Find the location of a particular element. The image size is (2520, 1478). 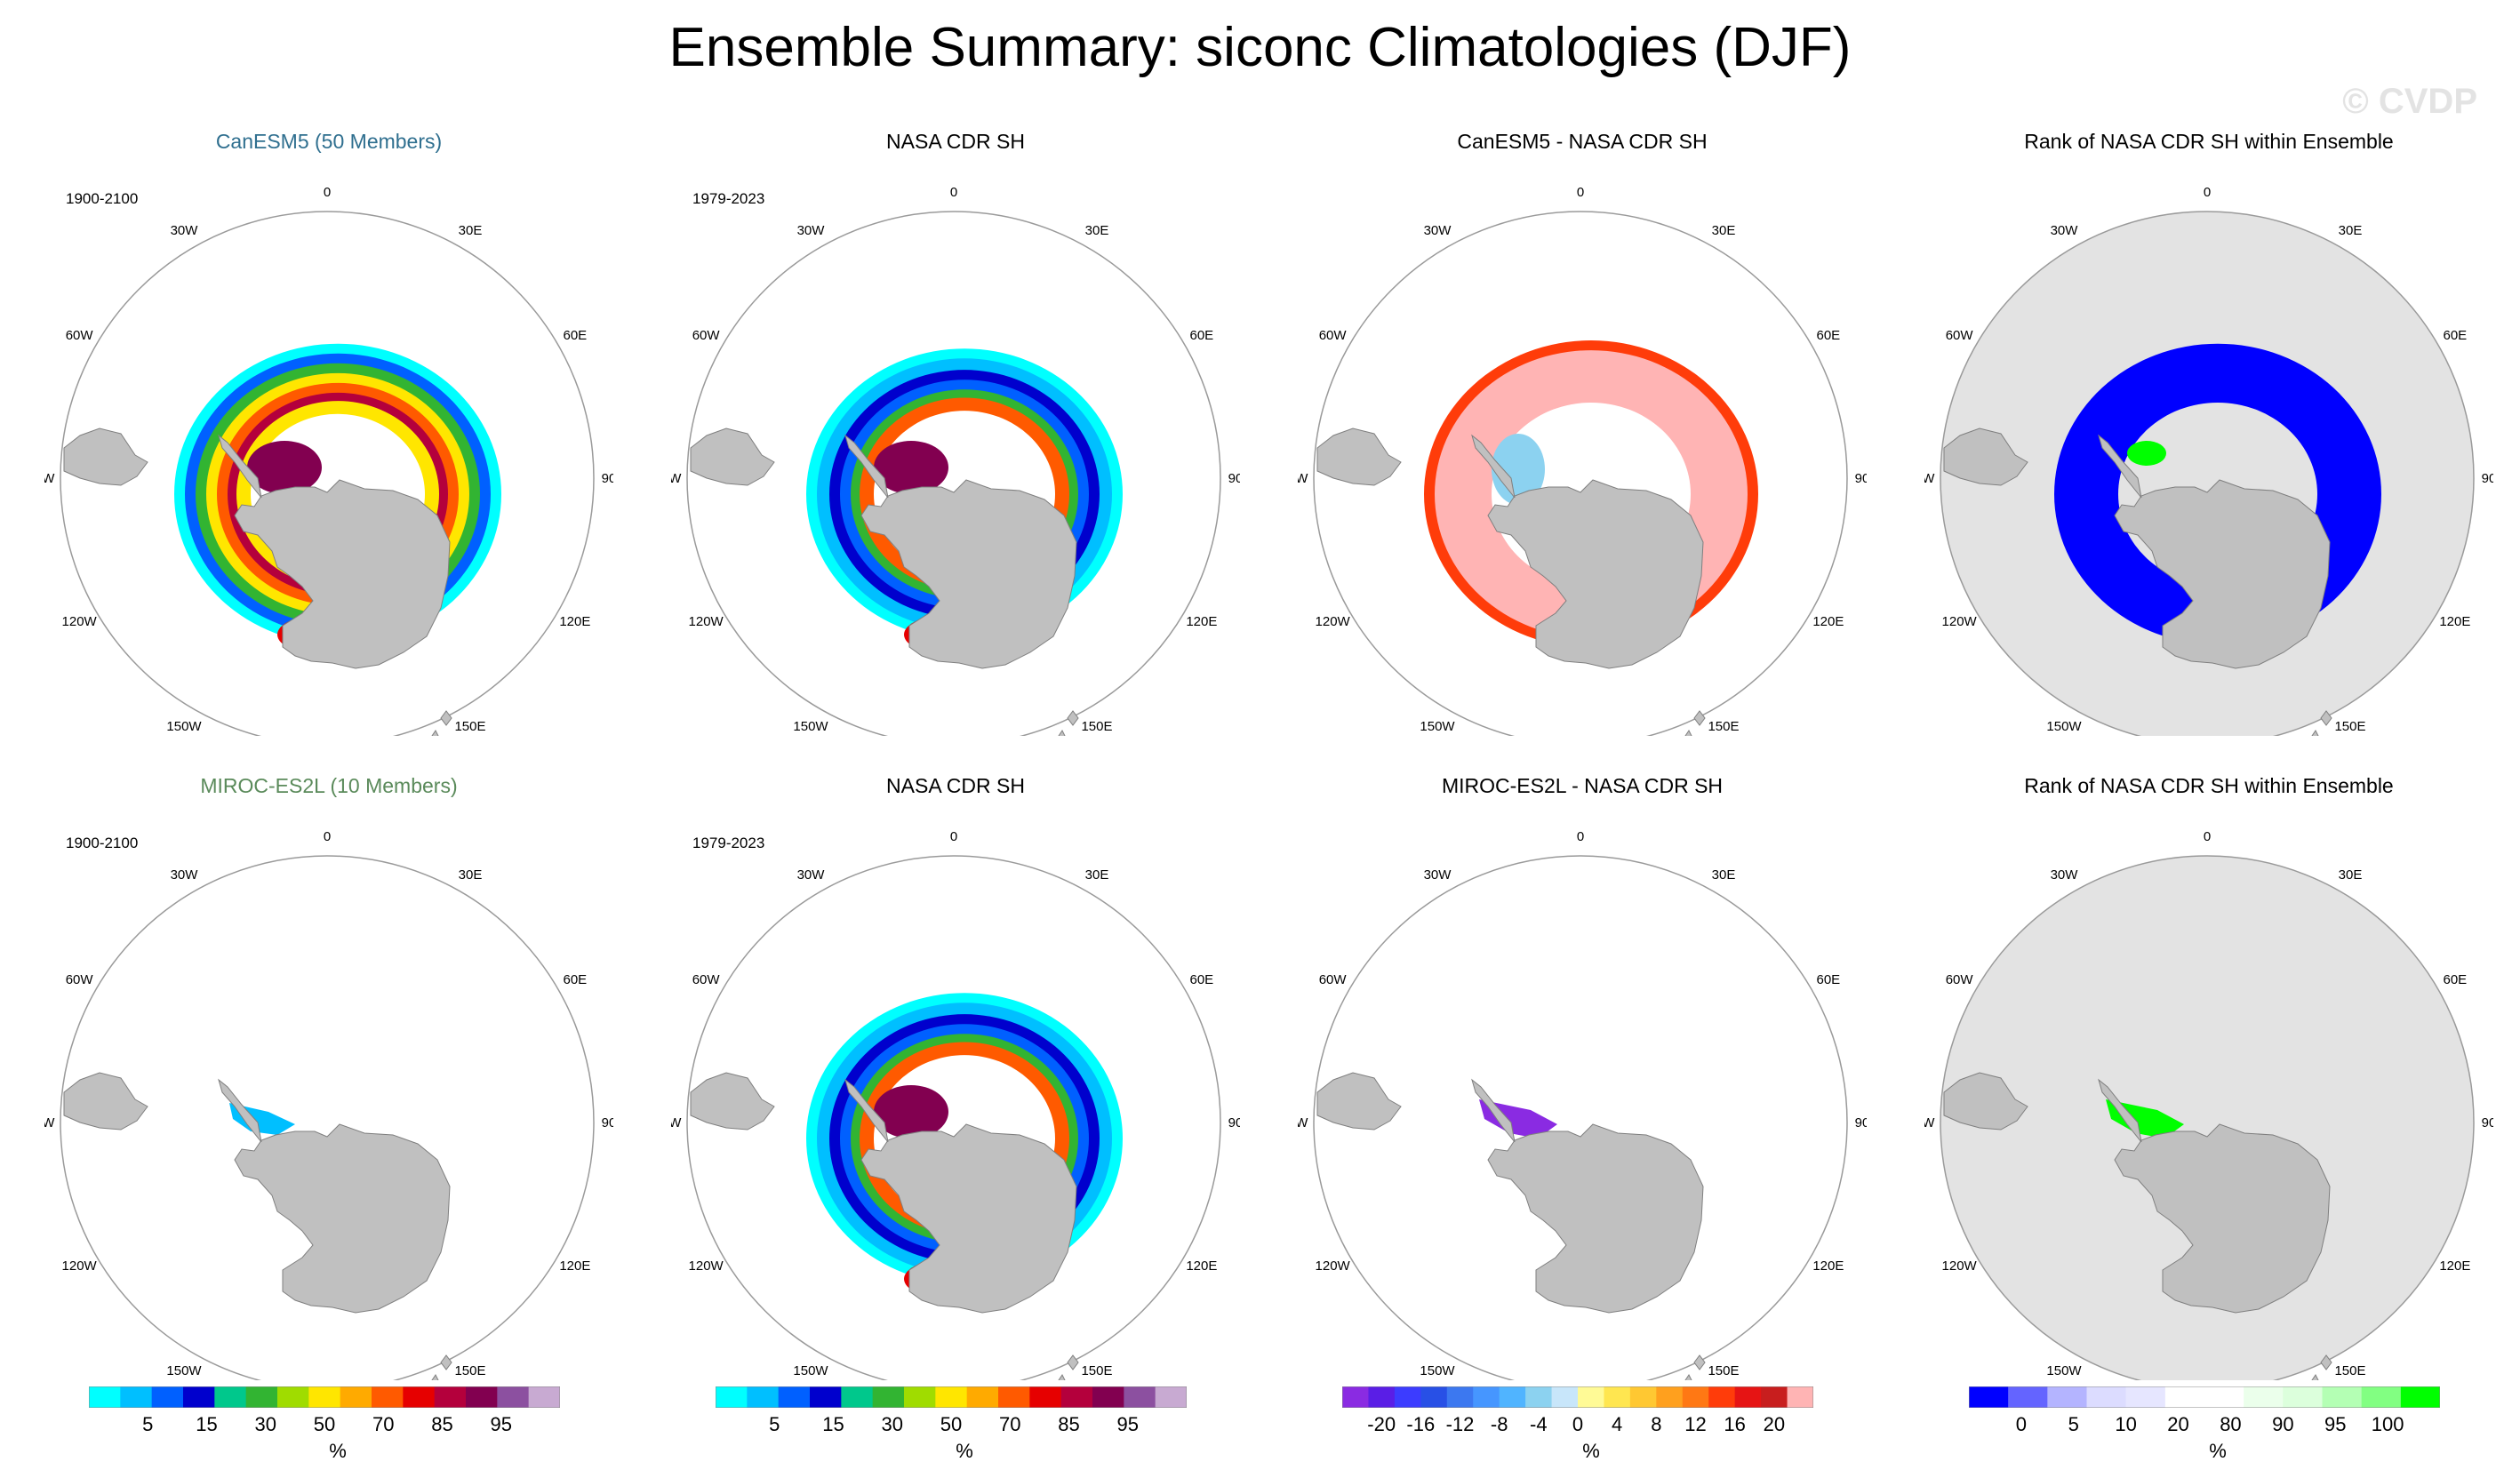

panel-title: Rank of NASA CDR SH within Ensemble is located at coordinates (2209, 141).